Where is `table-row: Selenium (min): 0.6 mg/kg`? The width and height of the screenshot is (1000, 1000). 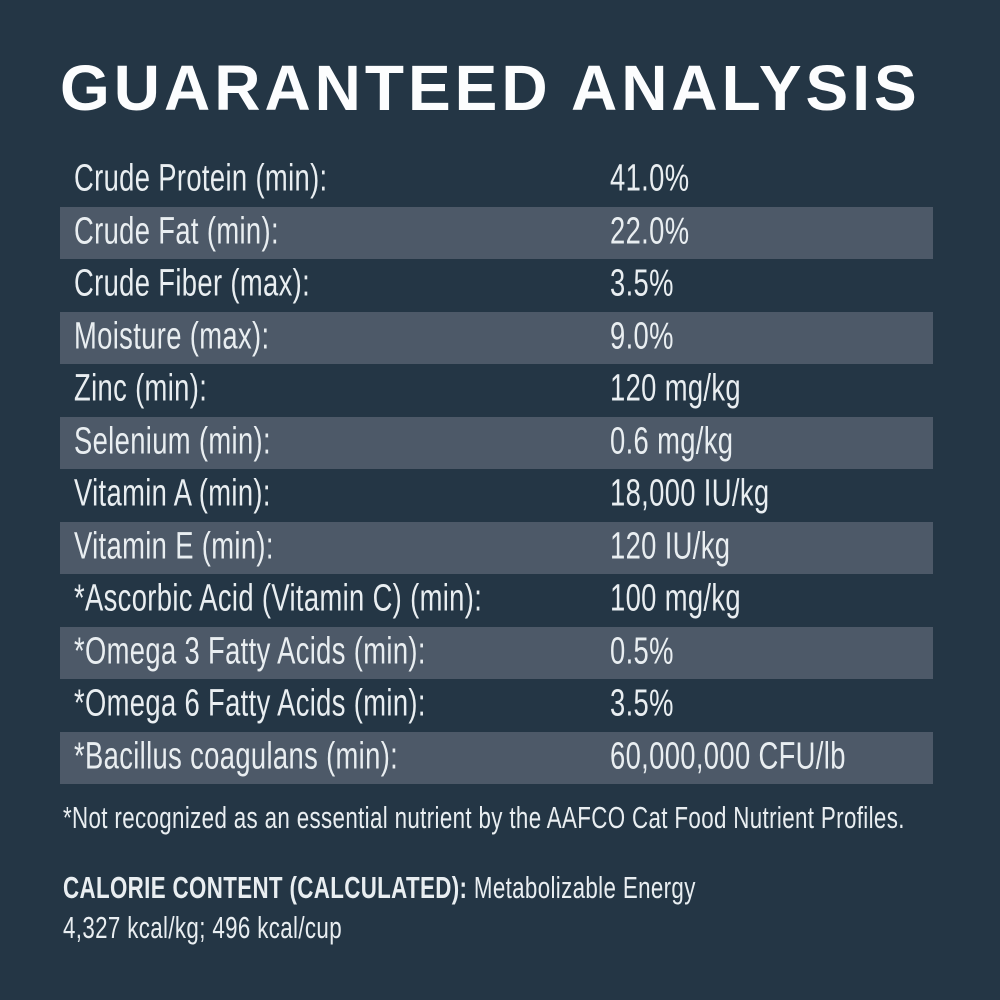 table-row: Selenium (min): 0.6 mg/kg is located at coordinates (496, 442).